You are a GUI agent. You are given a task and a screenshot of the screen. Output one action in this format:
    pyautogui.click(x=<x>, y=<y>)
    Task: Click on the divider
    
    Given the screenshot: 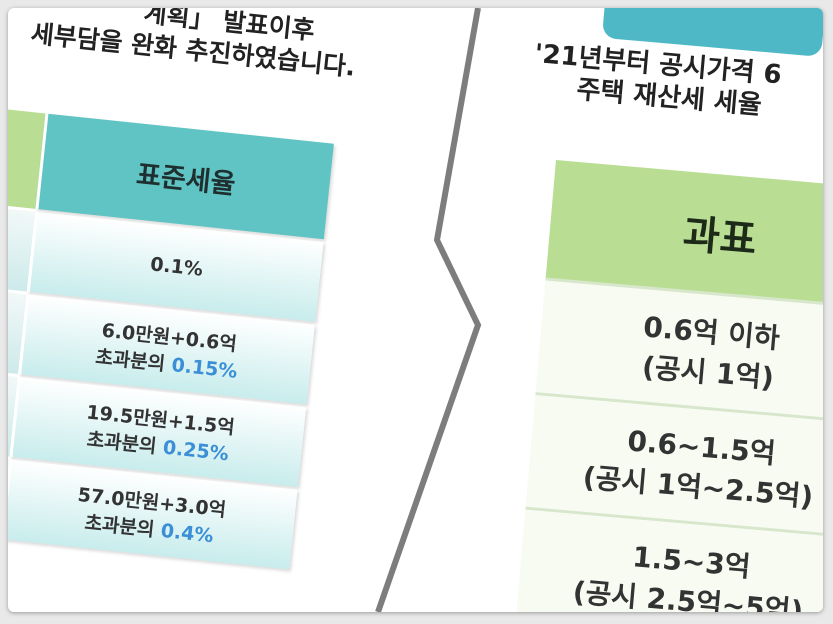 What is the action you would take?
    pyautogui.click(x=428, y=310)
    